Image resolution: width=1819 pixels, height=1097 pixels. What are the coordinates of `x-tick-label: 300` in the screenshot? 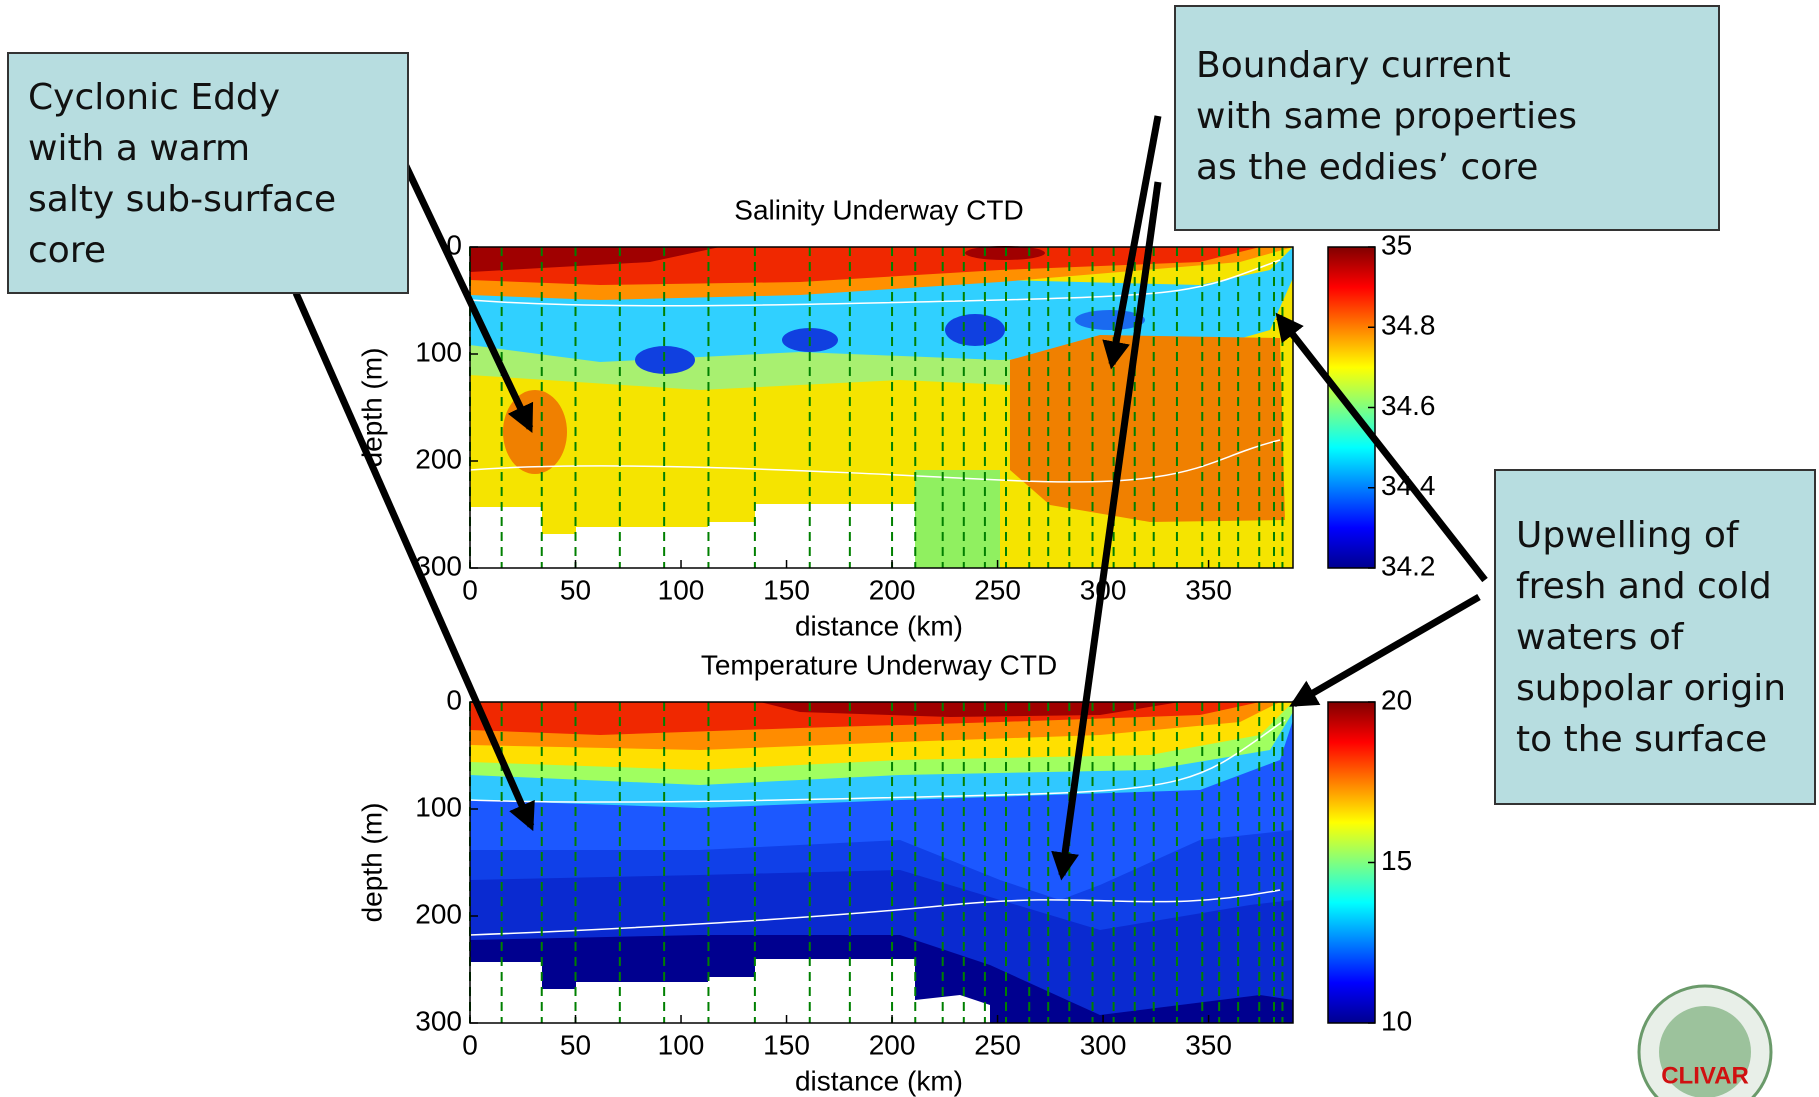 It's located at (1103, 1044).